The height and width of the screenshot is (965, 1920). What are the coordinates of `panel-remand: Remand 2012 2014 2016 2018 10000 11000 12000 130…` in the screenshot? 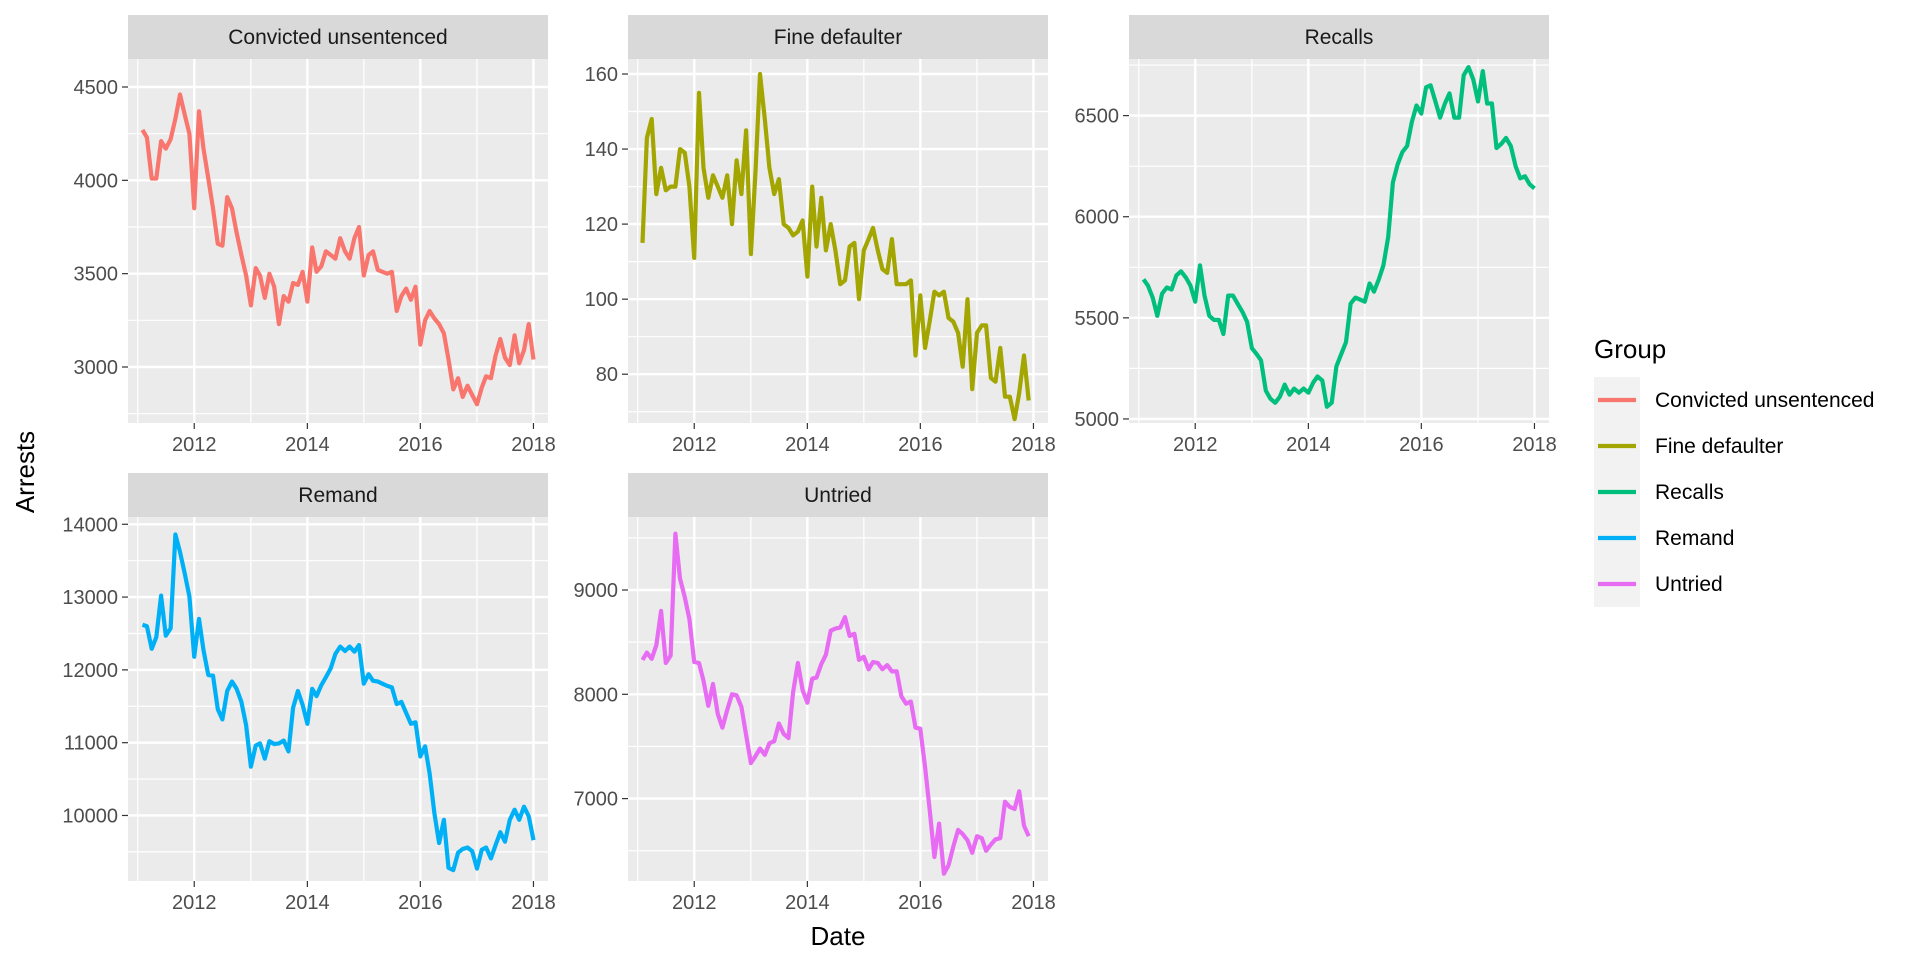 It's located at (309, 693).